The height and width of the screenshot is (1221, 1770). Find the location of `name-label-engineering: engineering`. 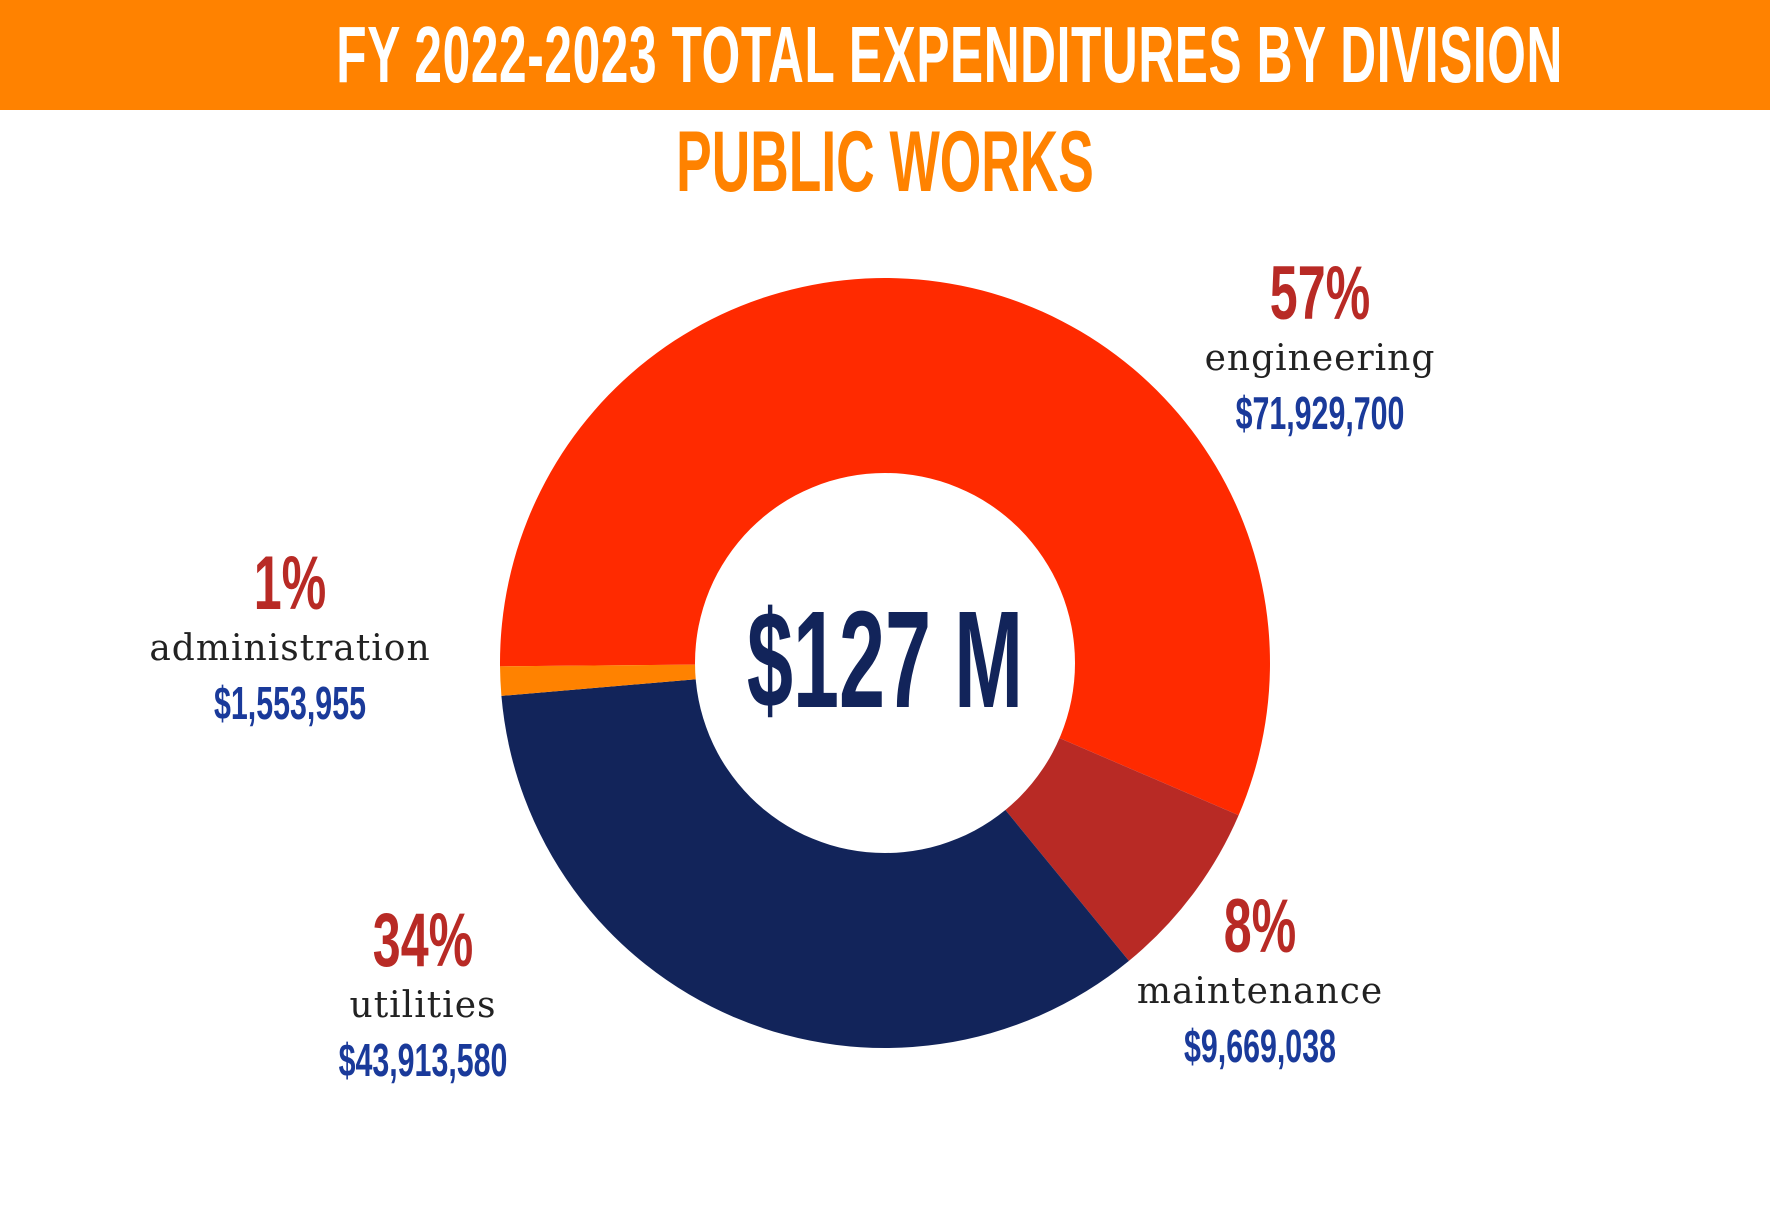

name-label-engineering: engineering is located at coordinates (1320, 358).